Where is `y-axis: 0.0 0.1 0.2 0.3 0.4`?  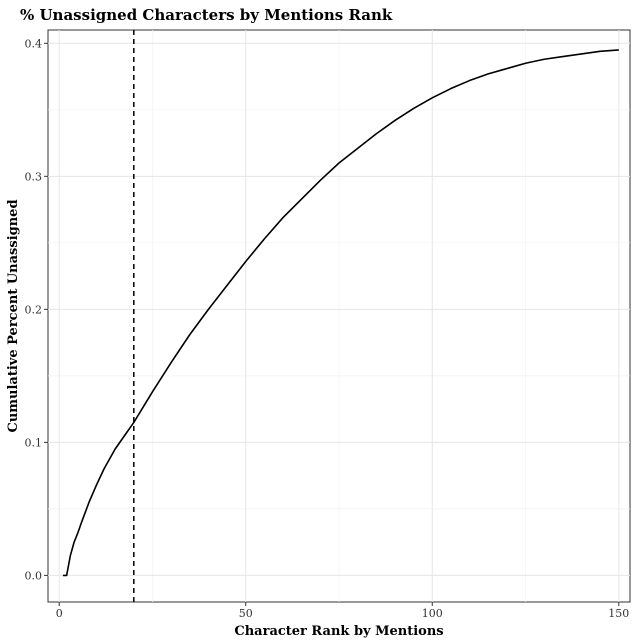 y-axis: 0.0 0.1 0.2 0.3 0.4 is located at coordinates (36, 309).